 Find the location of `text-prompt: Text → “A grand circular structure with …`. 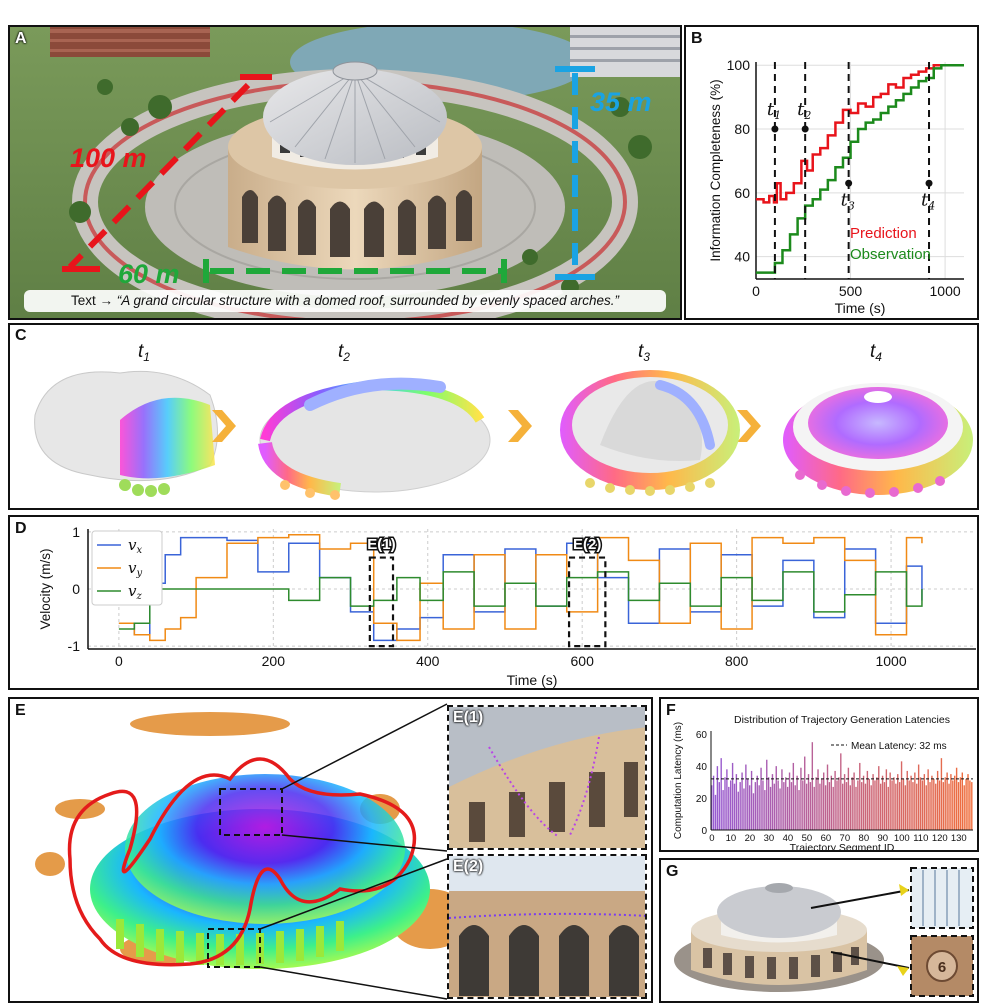

text-prompt: Text → “A grand circular structure with … is located at coordinates (345, 301).